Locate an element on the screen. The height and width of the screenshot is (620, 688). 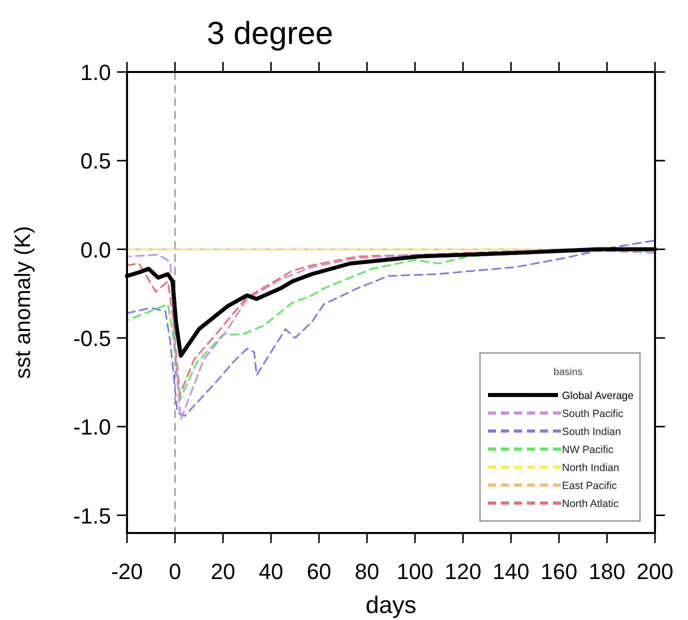
legend-label: NW Pacific is located at coordinates (588, 450).